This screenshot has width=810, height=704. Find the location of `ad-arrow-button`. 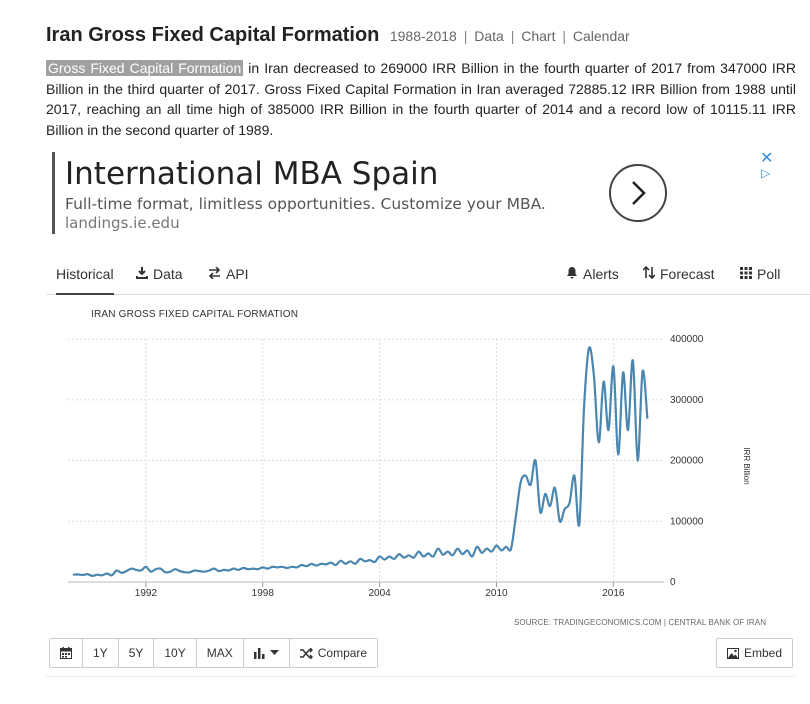

ad-arrow-button is located at coordinates (638, 193).